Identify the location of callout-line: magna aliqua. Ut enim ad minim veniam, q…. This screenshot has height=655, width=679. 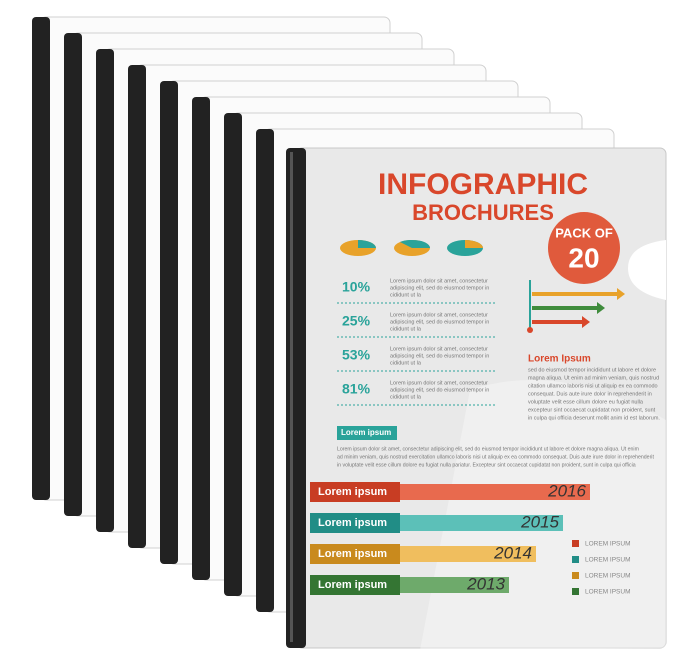
(593, 378).